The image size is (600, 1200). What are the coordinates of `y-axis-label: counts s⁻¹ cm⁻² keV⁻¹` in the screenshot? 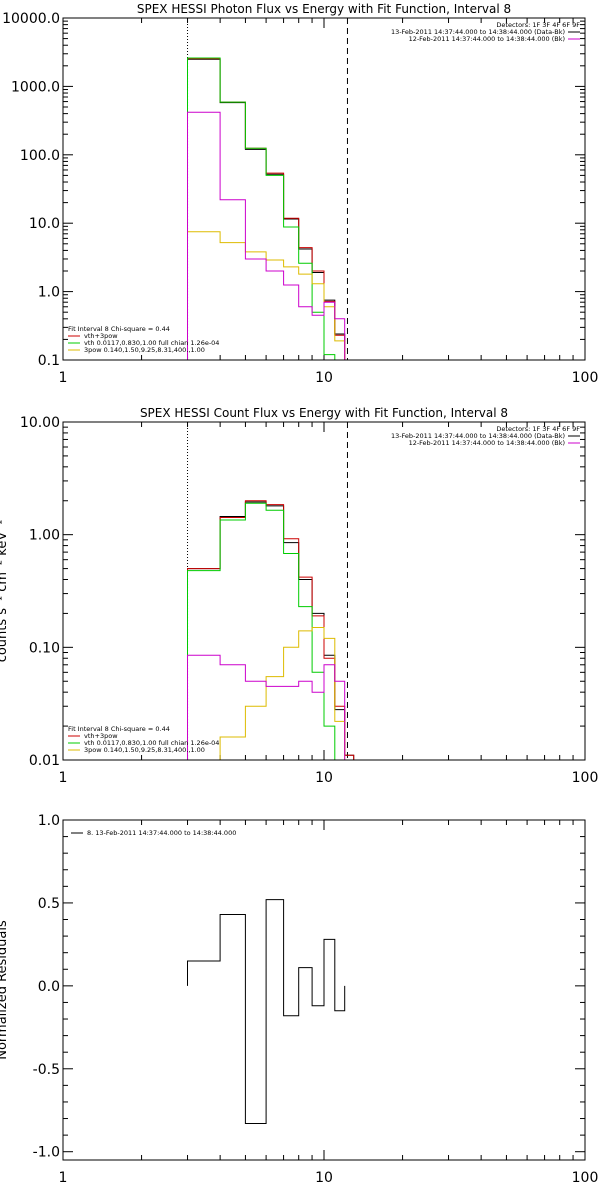 It's located at (5, 591).